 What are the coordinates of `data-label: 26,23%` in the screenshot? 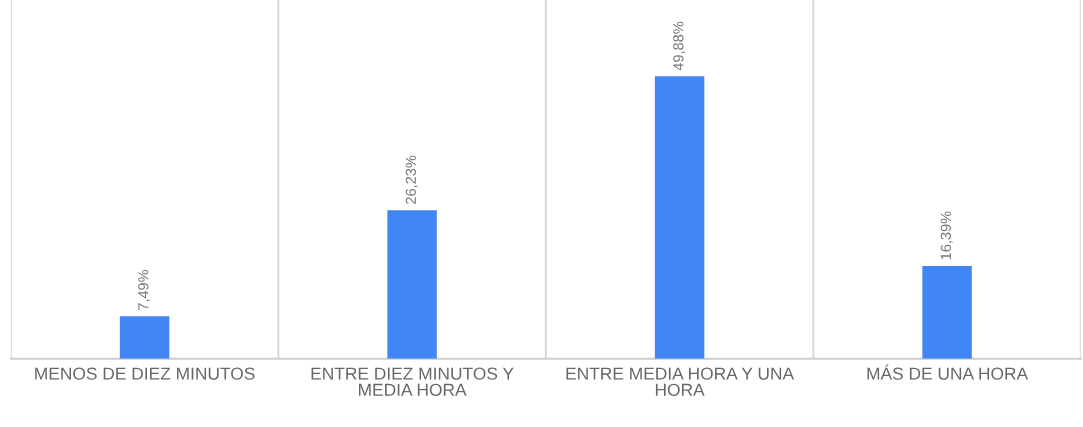 It's located at (411, 179).